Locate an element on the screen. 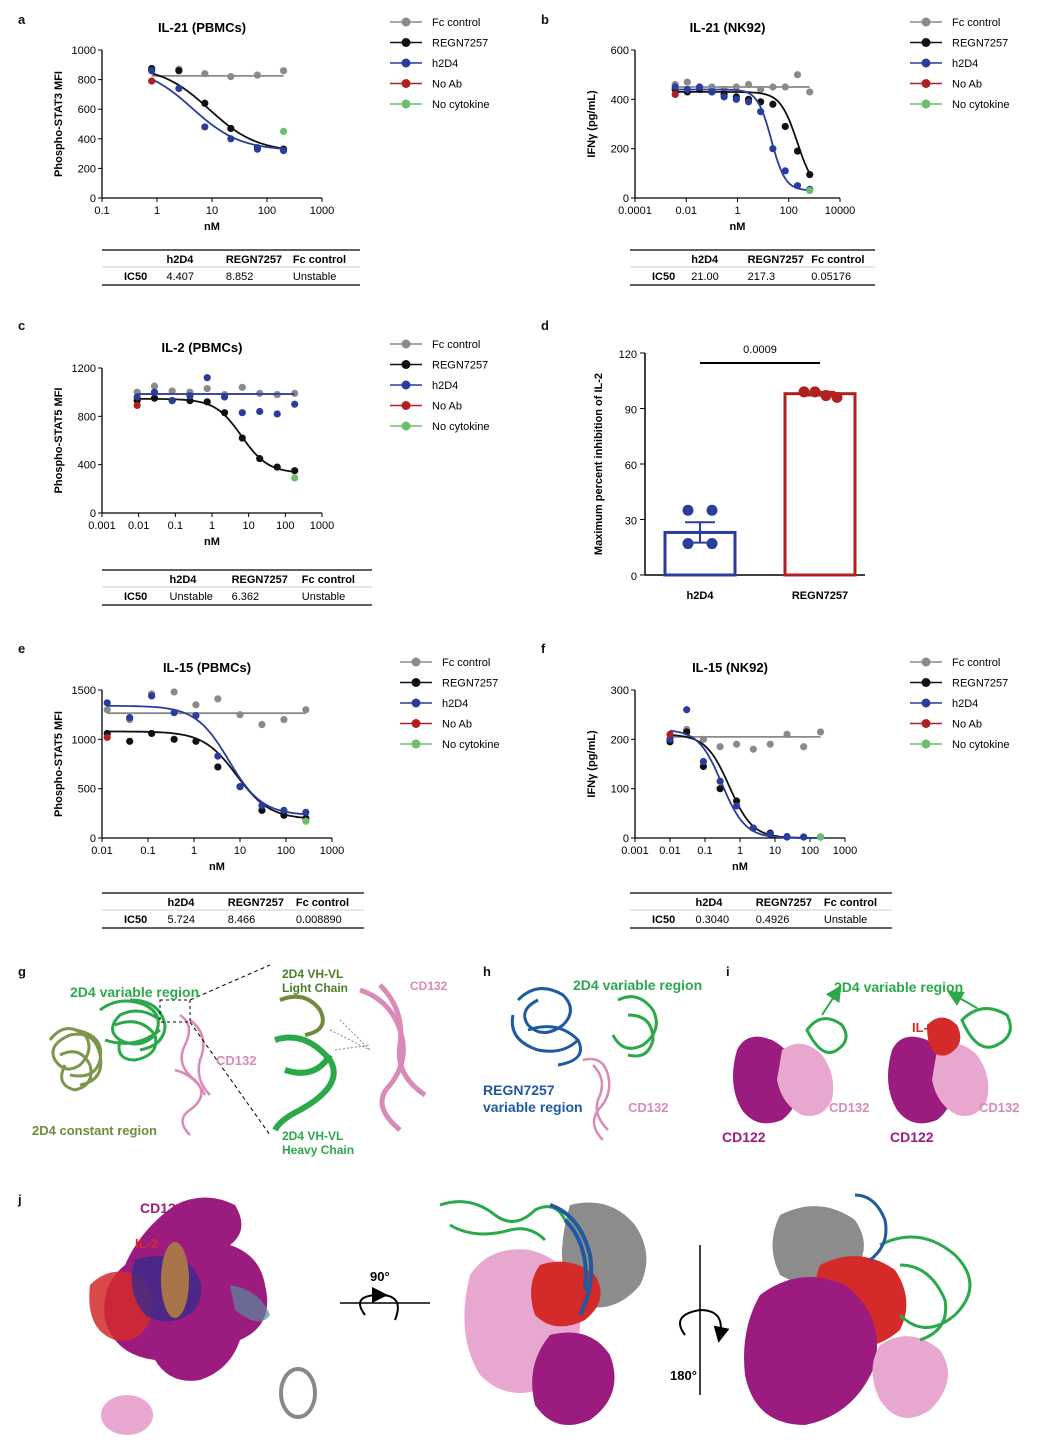  y-tick-label: 100 is located at coordinates (620, 790).